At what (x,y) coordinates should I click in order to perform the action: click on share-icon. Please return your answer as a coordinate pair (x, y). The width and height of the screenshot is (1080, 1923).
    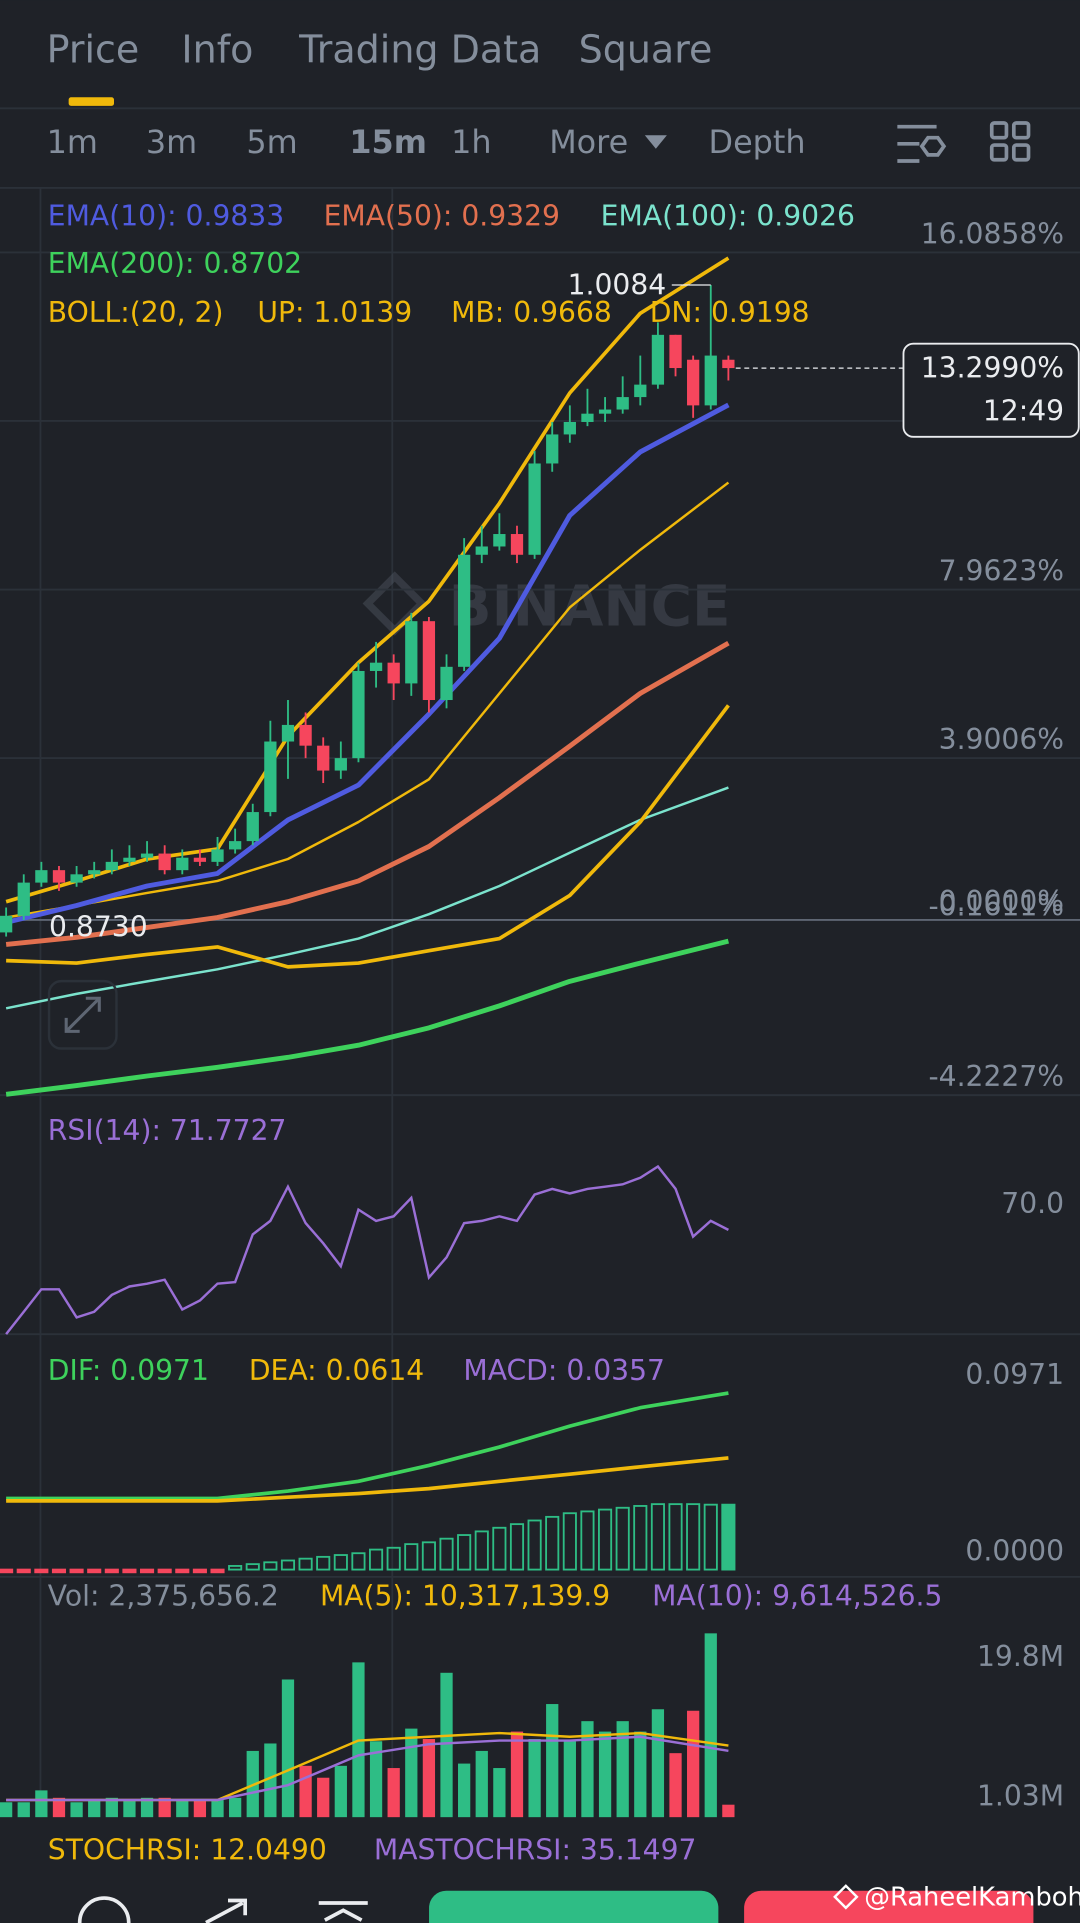
    Looking at the image, I should click on (226, 1910).